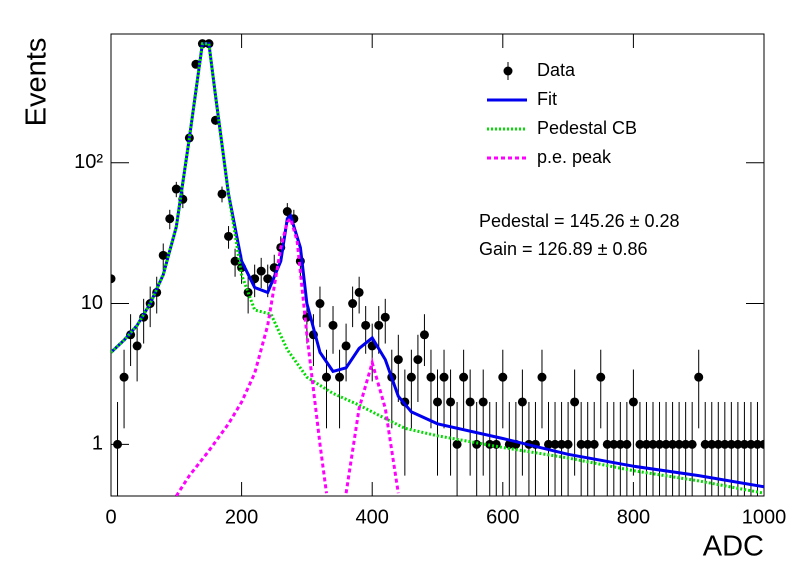  What do you see at coordinates (579, 221) in the screenshot?
I see `annotation: Pedestal = 145.26 ± 0.28` at bounding box center [579, 221].